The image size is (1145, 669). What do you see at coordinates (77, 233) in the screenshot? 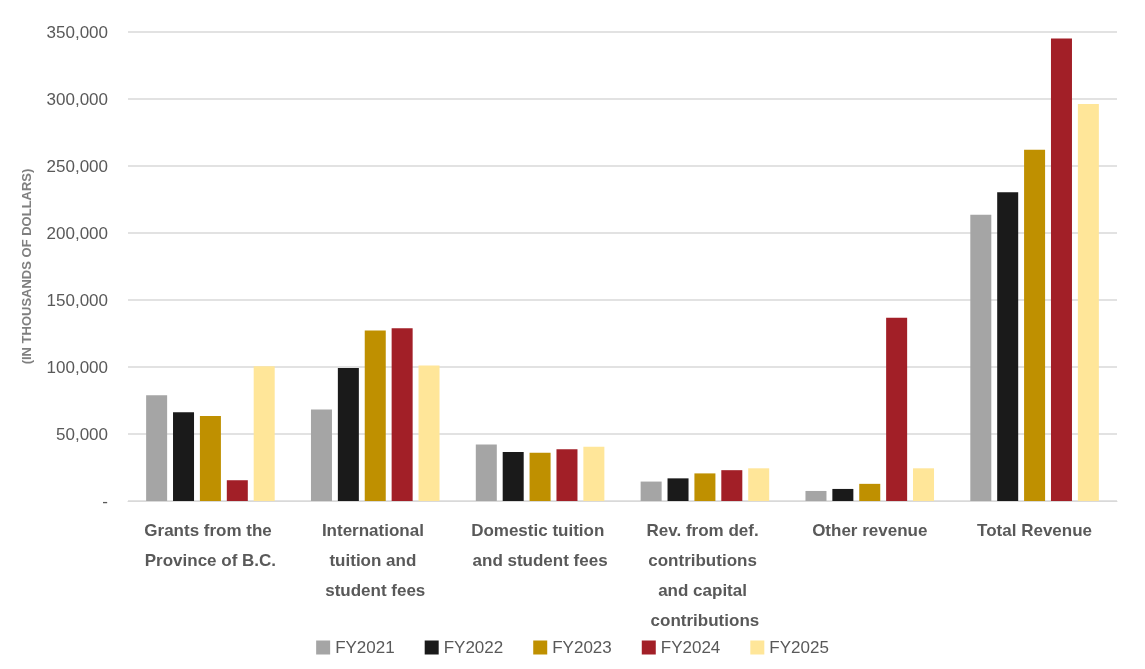
I see `y-tick-label: 200,000` at bounding box center [77, 233].